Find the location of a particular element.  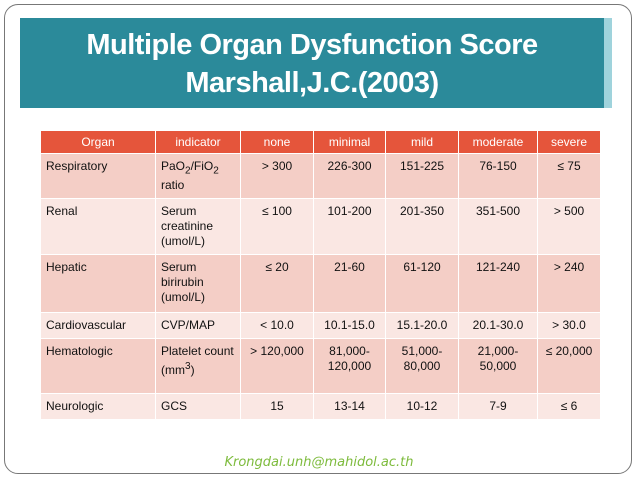

table-cell: Neurologic is located at coordinates (98, 407).